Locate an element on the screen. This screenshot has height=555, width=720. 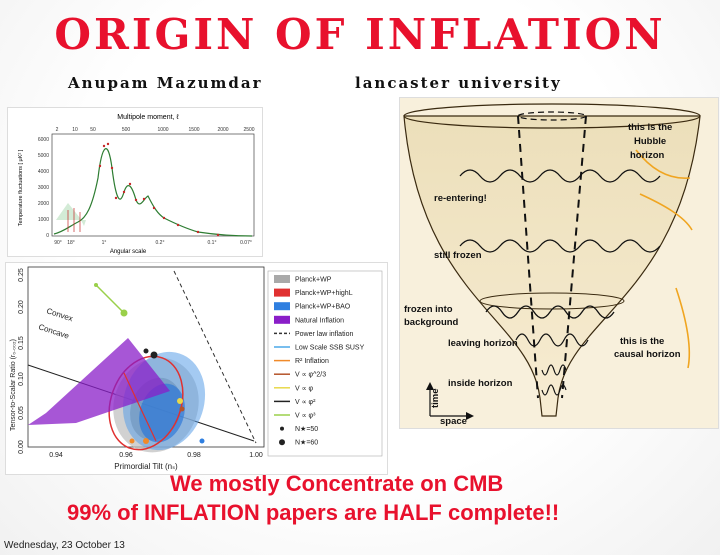
legend-box is located at coordinates (325, 363).